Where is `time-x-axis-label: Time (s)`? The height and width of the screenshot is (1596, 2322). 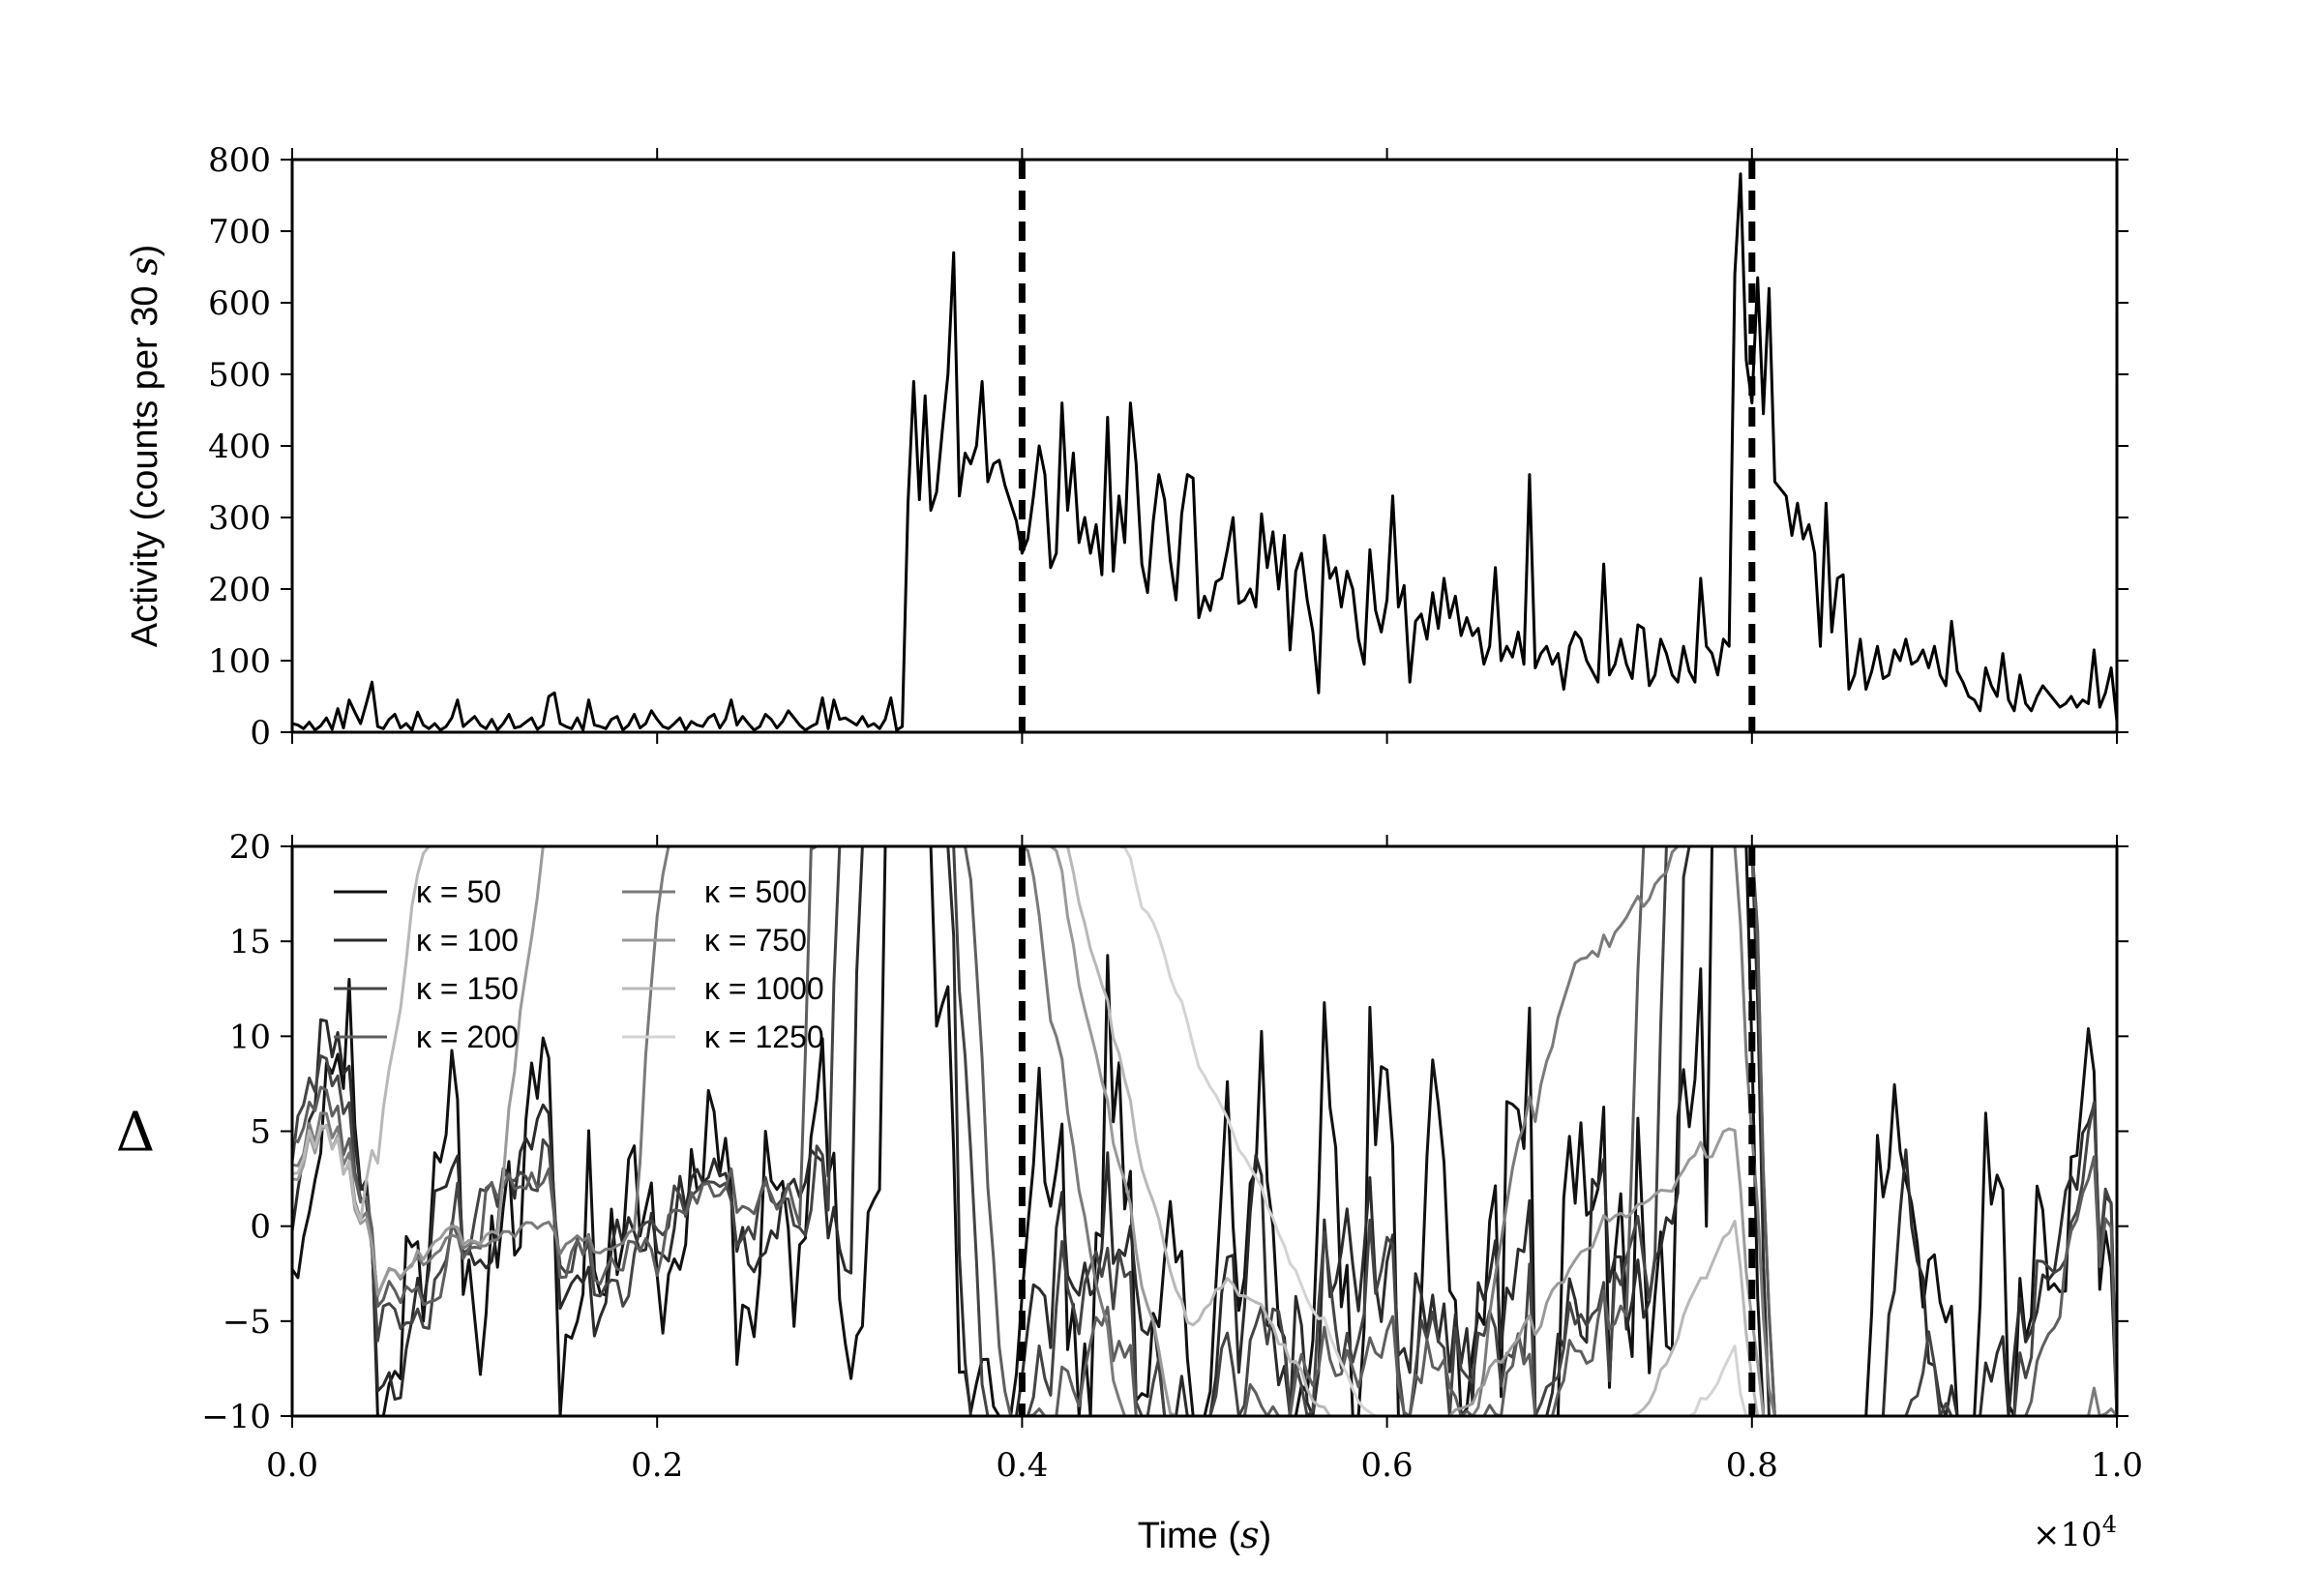 time-x-axis-label: Time (s) is located at coordinates (1204, 1535).